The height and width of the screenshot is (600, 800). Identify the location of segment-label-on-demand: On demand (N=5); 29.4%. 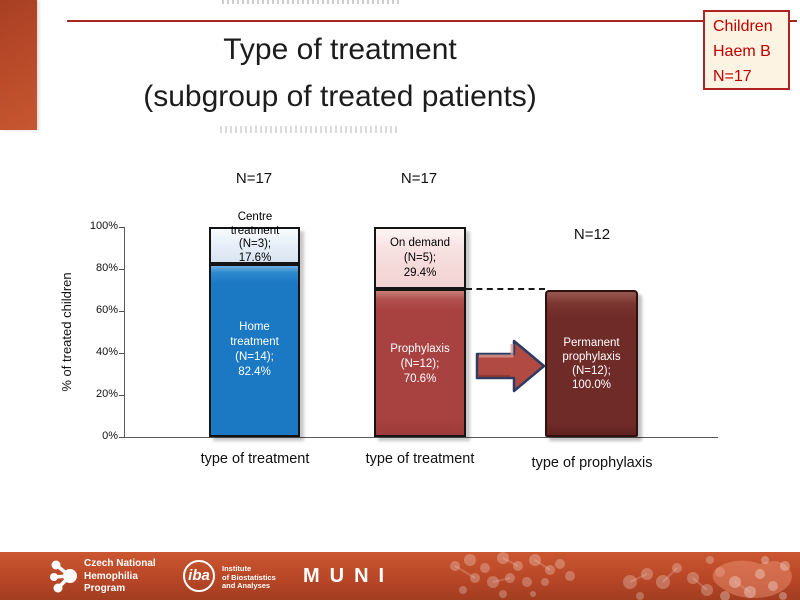
(420, 258).